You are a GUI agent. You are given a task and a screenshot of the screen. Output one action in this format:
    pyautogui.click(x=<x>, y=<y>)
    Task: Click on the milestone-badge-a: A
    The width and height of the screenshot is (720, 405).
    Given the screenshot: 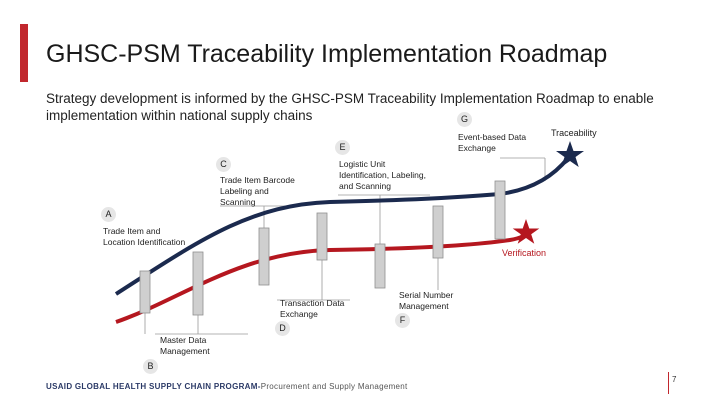 What is the action you would take?
    pyautogui.click(x=108, y=214)
    